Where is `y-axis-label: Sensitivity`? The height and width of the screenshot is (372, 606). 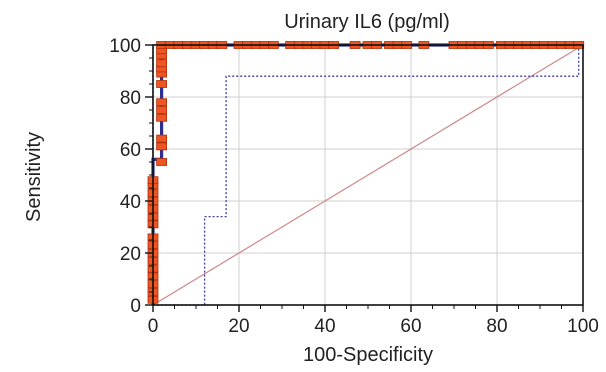 y-axis-label: Sensitivity is located at coordinates (34, 177).